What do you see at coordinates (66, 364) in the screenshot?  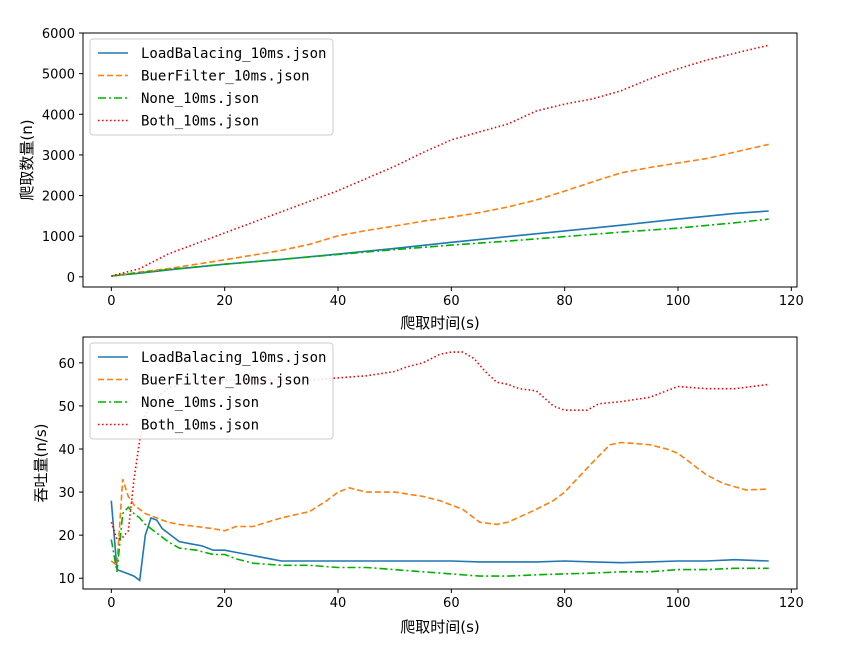 I see `y-tick-label: 60` at bounding box center [66, 364].